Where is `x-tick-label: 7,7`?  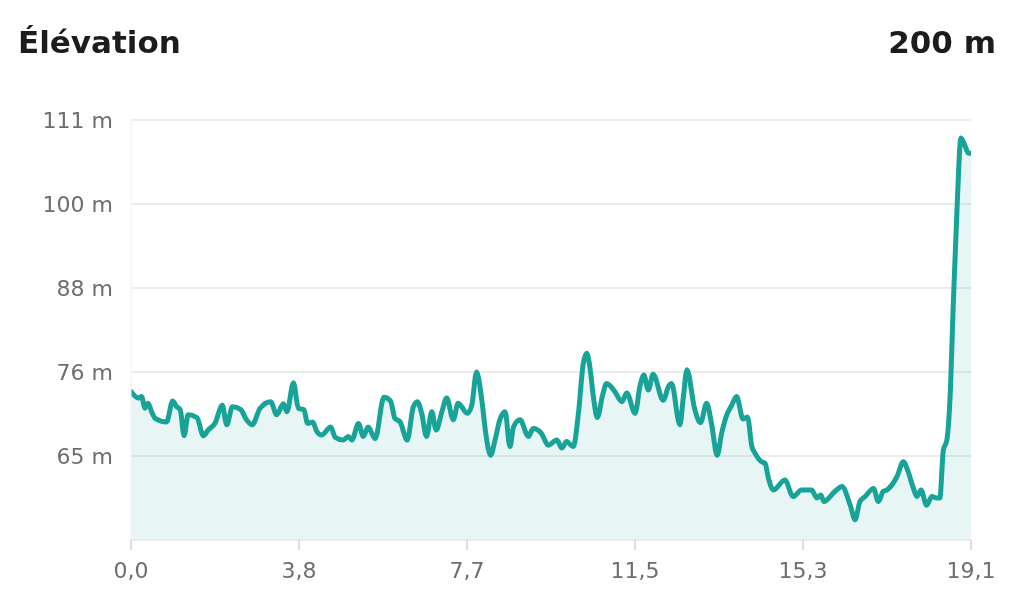 x-tick-label: 7,7 is located at coordinates (467, 570).